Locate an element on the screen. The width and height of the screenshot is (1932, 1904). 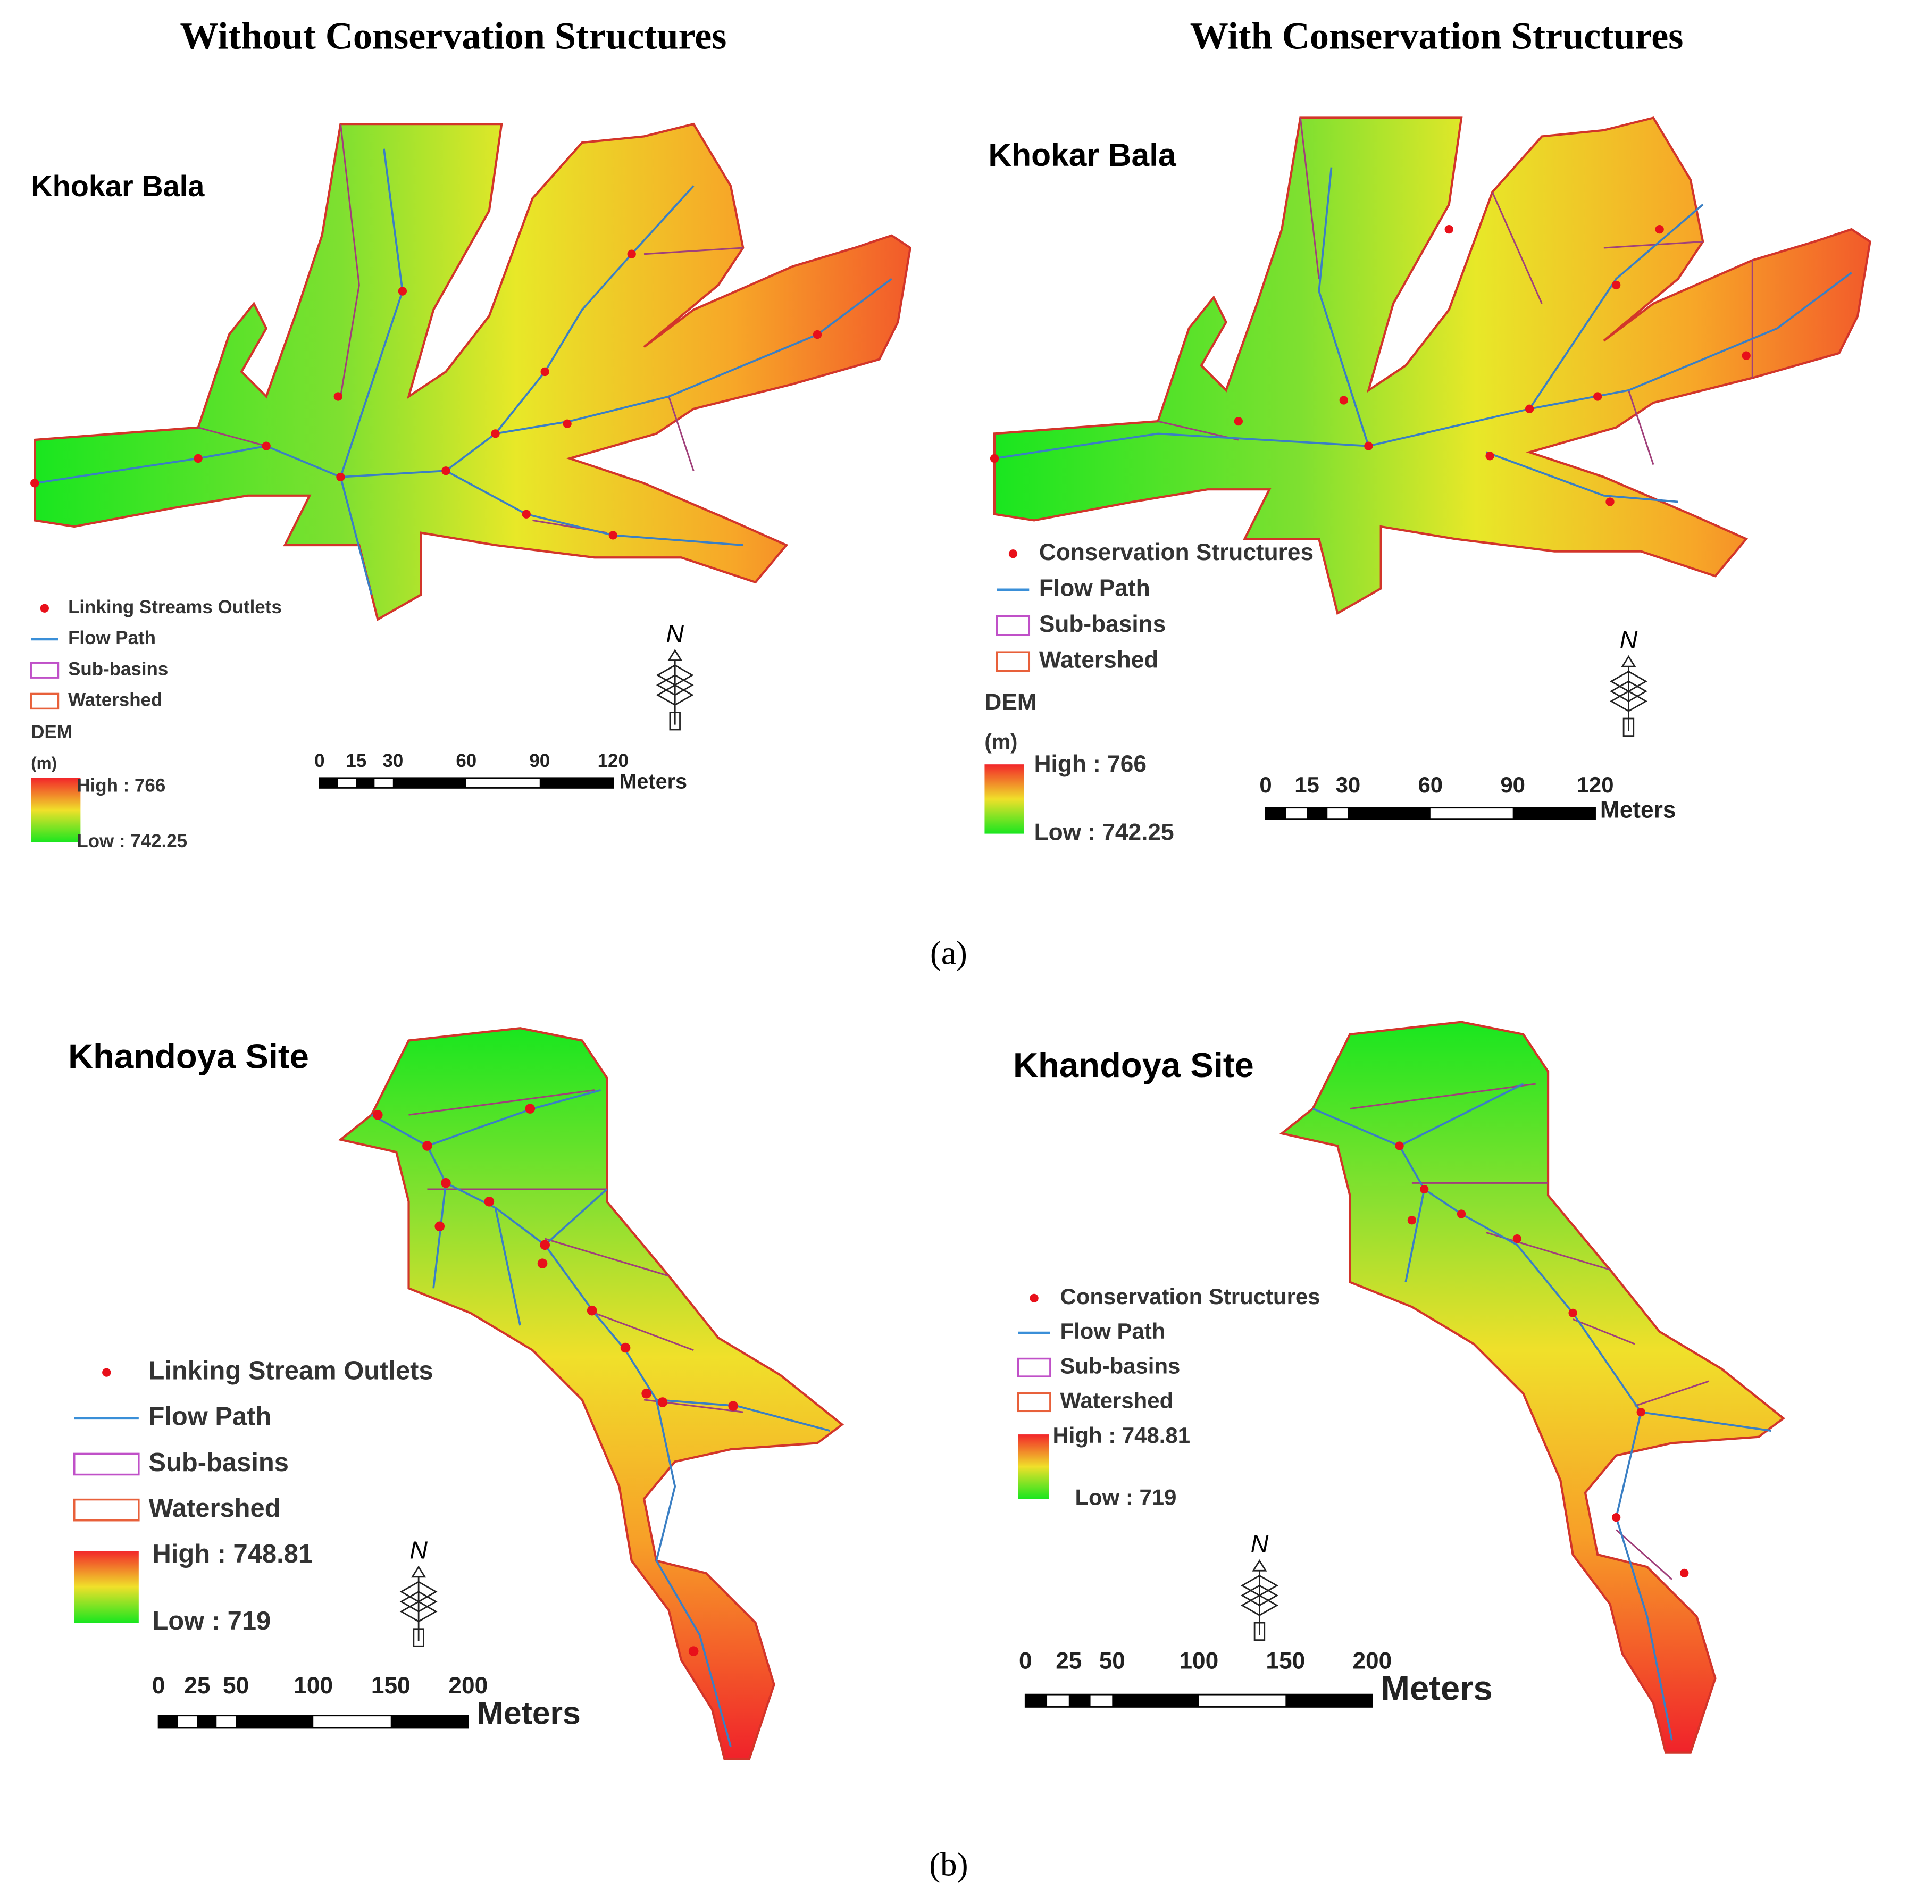
map-khandoya-right is located at coordinates (1532, 1387).